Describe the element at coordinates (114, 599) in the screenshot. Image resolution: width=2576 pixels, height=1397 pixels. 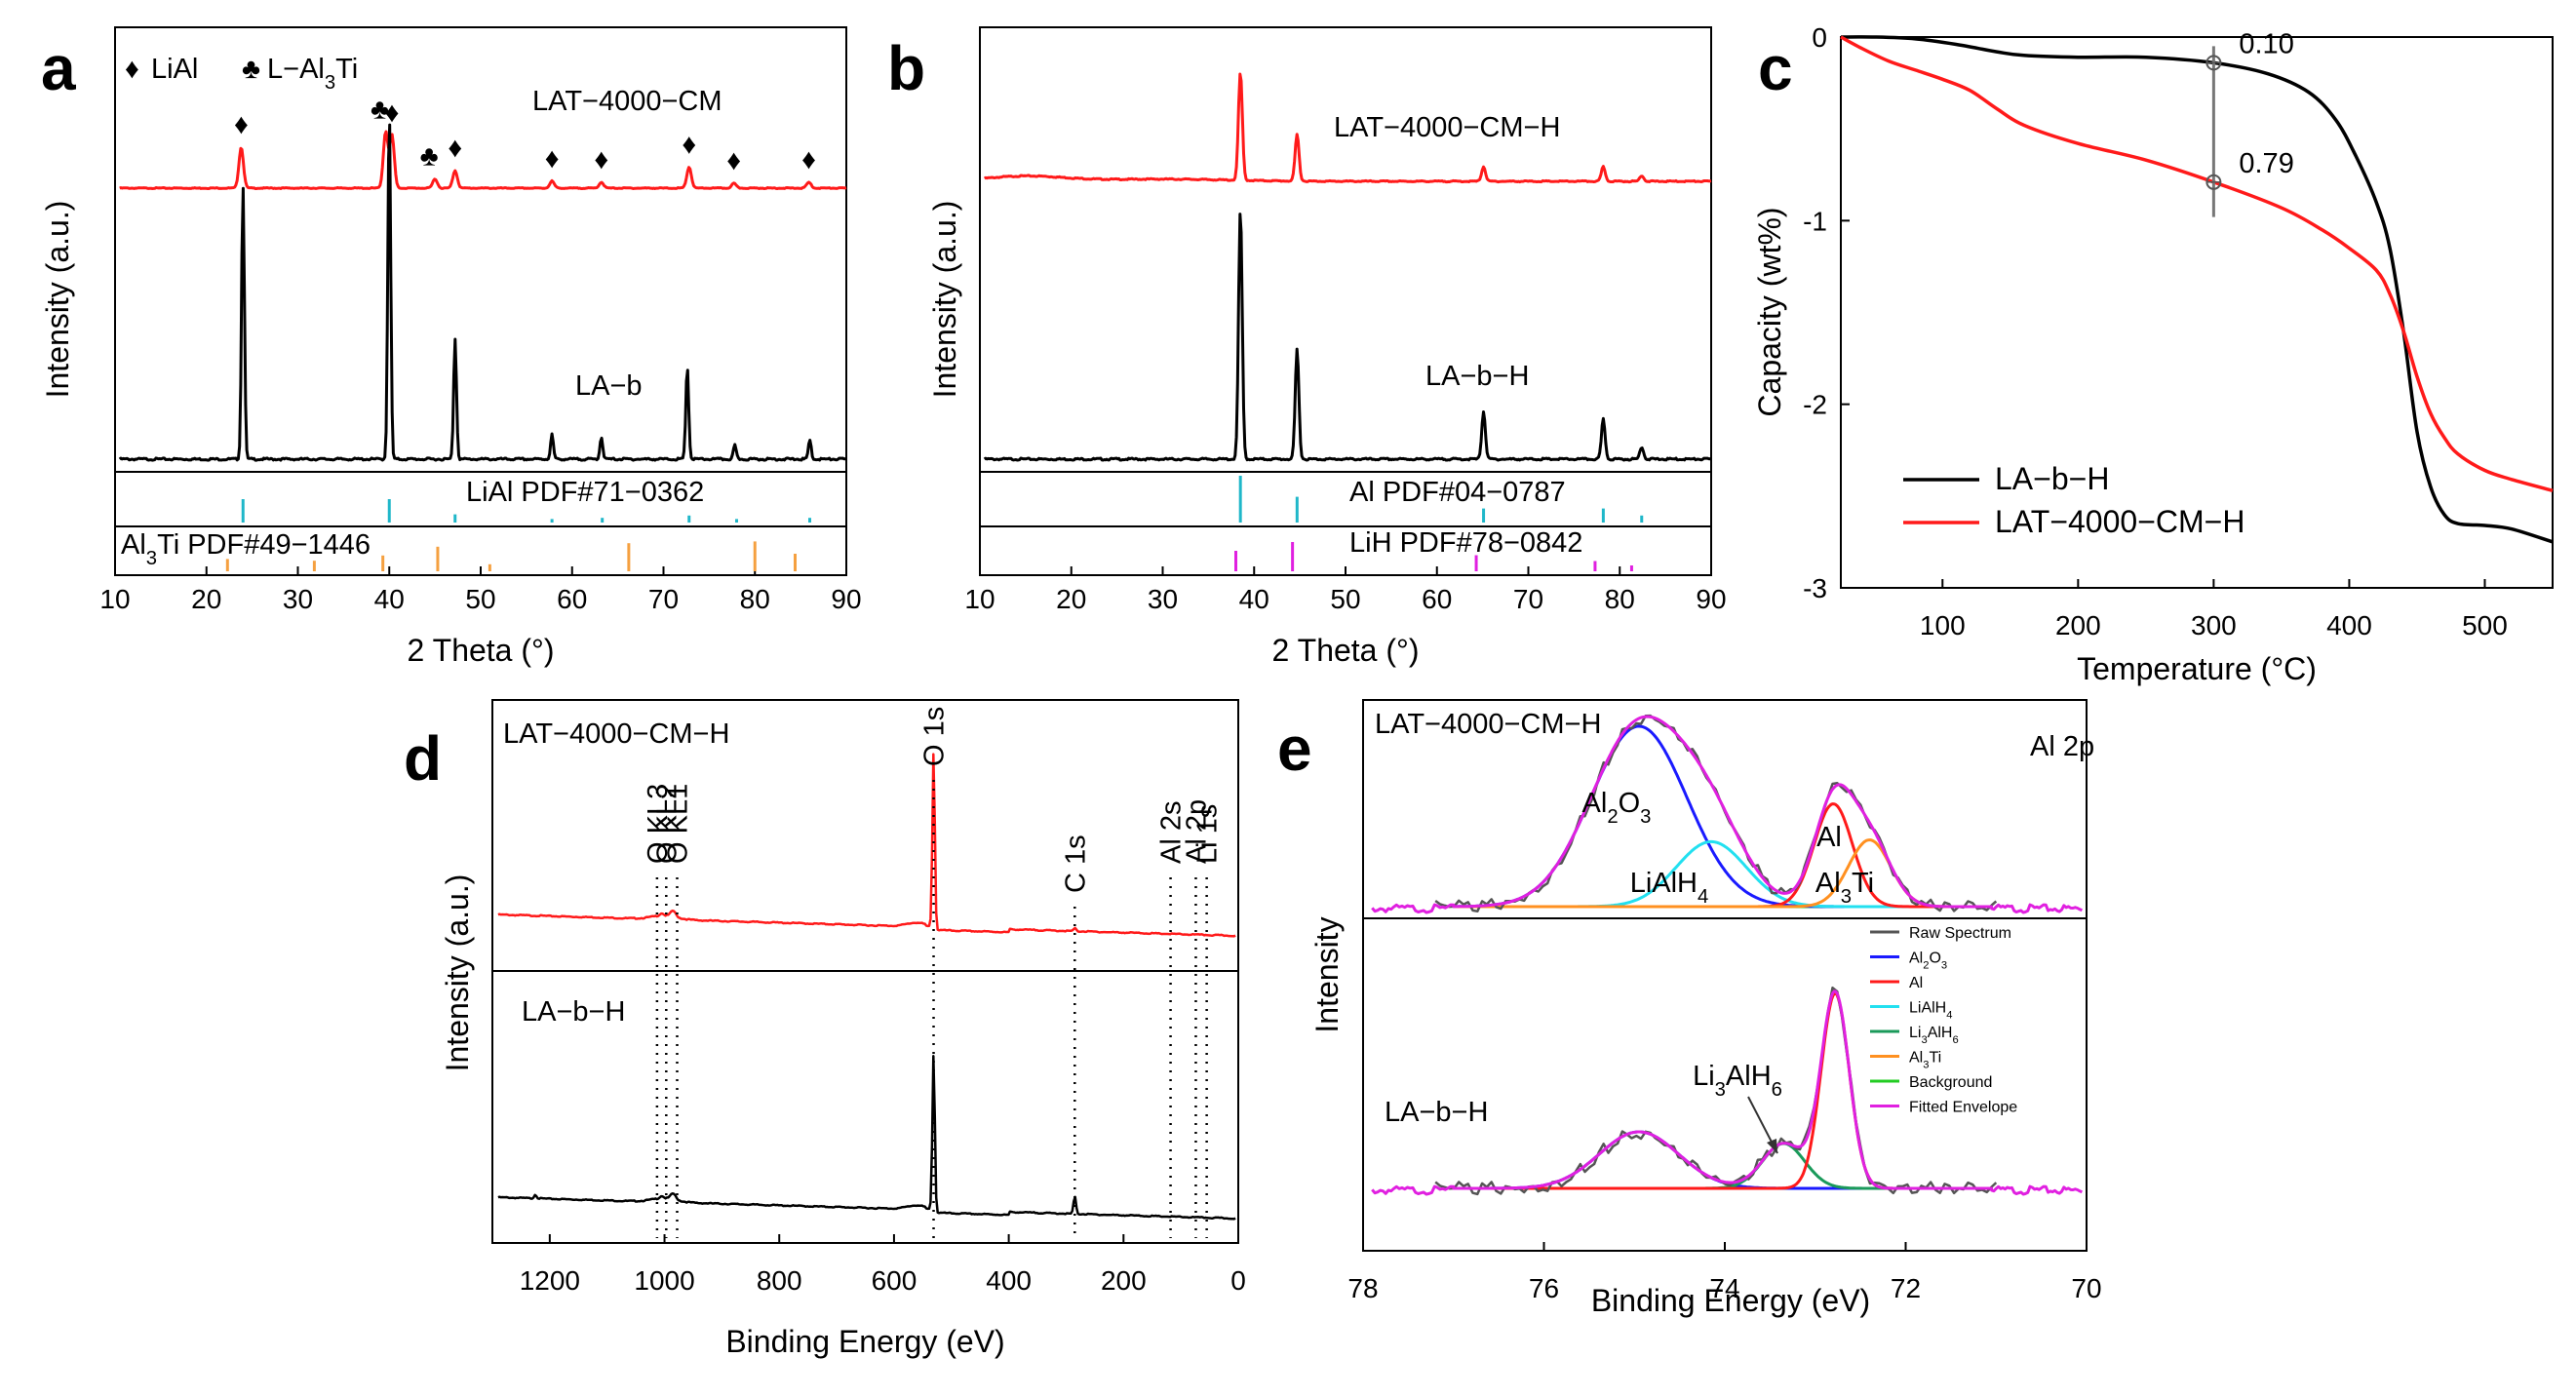
I see `panel-a-x-tick-label-10: 10` at that location.